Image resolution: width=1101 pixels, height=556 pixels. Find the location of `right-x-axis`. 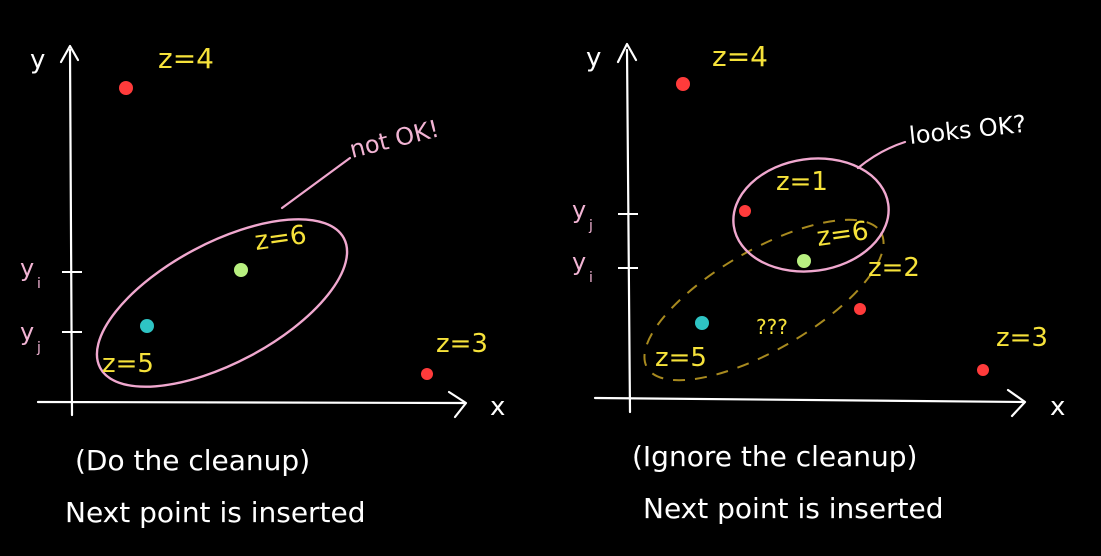

right-x-axis is located at coordinates (809, 400).